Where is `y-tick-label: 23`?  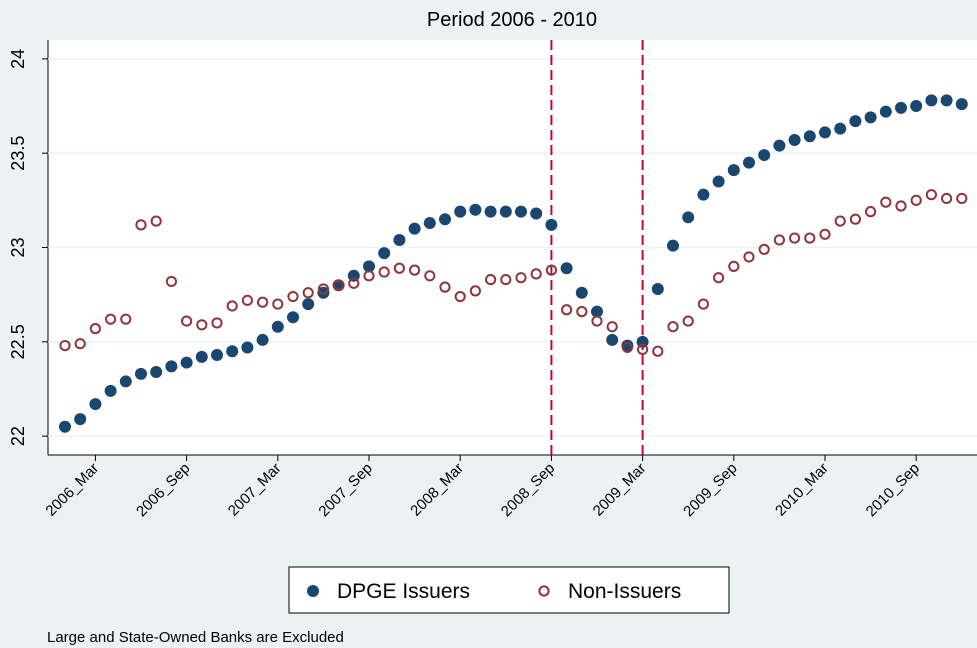 y-tick-label: 23 is located at coordinates (18, 247).